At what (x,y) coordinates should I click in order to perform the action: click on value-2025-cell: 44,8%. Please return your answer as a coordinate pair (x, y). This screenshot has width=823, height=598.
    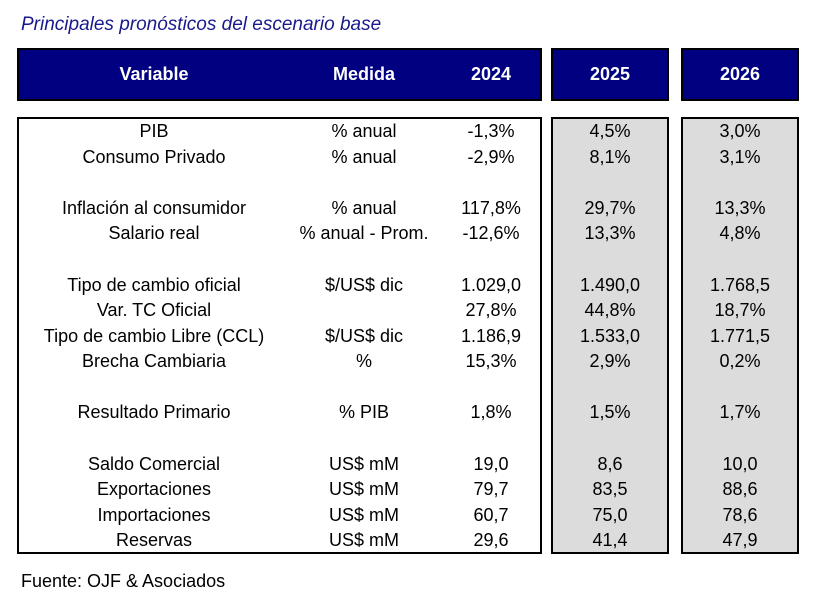
    Looking at the image, I should click on (610, 310).